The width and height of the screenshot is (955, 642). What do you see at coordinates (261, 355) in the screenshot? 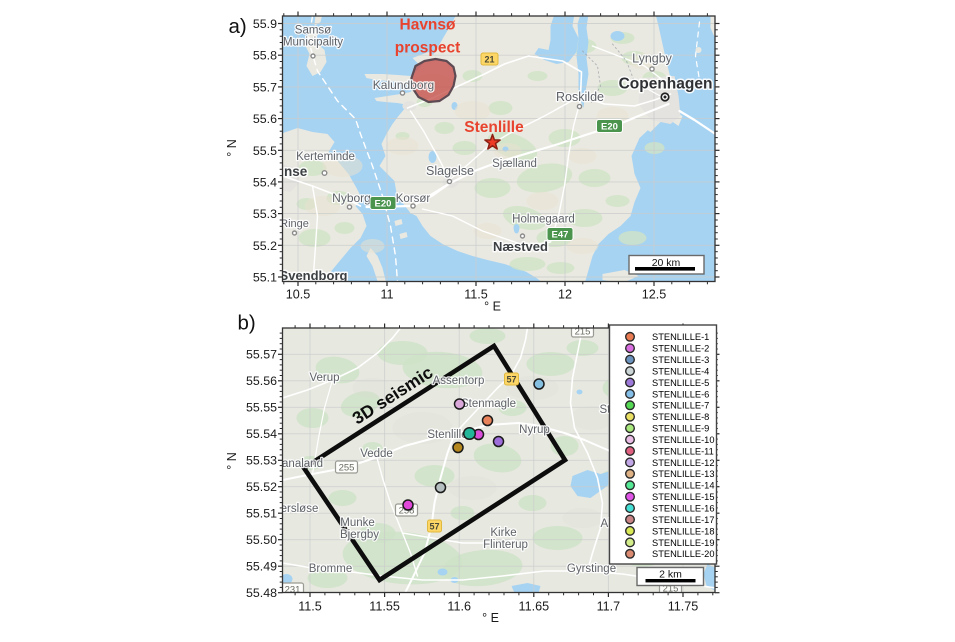
I see `svg-text: 55.57` at bounding box center [261, 355].